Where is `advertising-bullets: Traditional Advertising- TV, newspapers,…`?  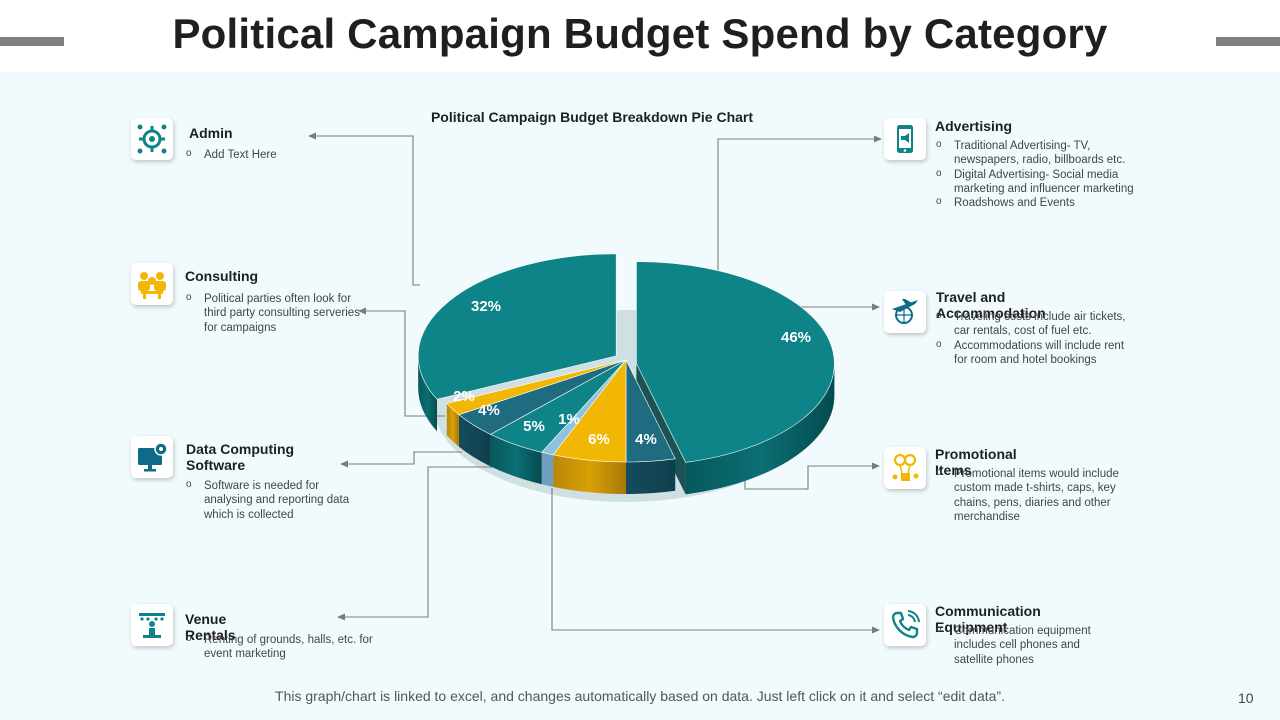
advertising-bullets: Traditional Advertising- TV, newspapers,… is located at coordinates (1045, 174).